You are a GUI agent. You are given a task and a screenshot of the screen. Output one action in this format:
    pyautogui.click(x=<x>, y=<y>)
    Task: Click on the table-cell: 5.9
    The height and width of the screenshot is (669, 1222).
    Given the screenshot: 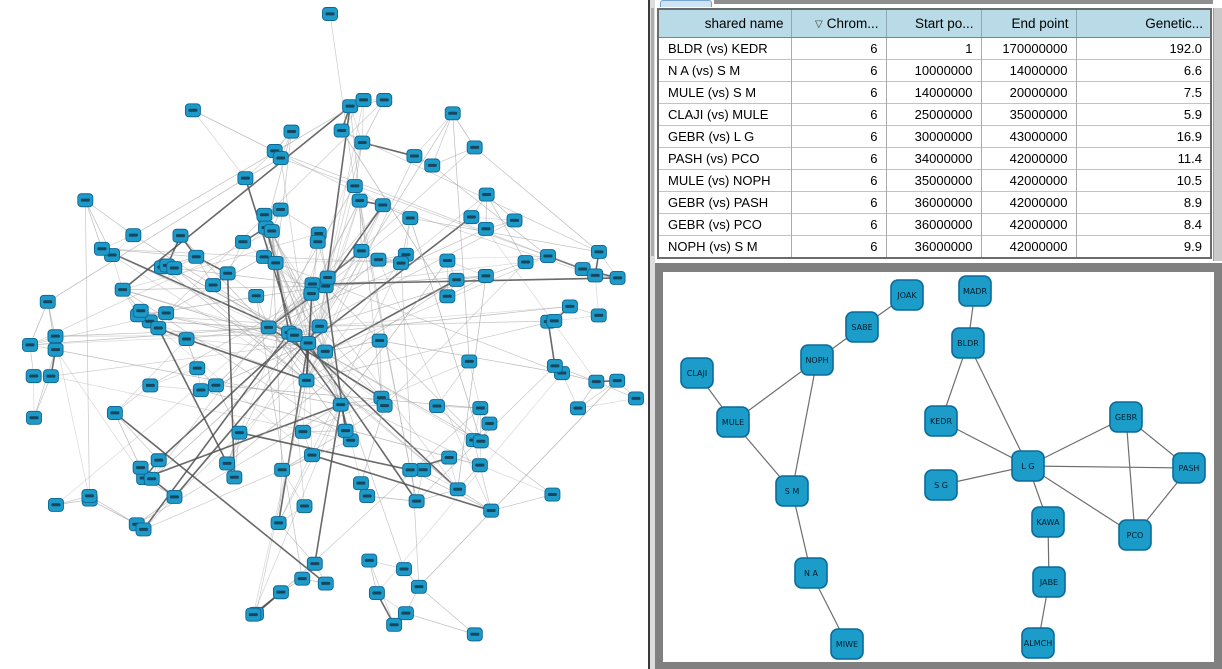 What is the action you would take?
    pyautogui.click(x=1144, y=114)
    